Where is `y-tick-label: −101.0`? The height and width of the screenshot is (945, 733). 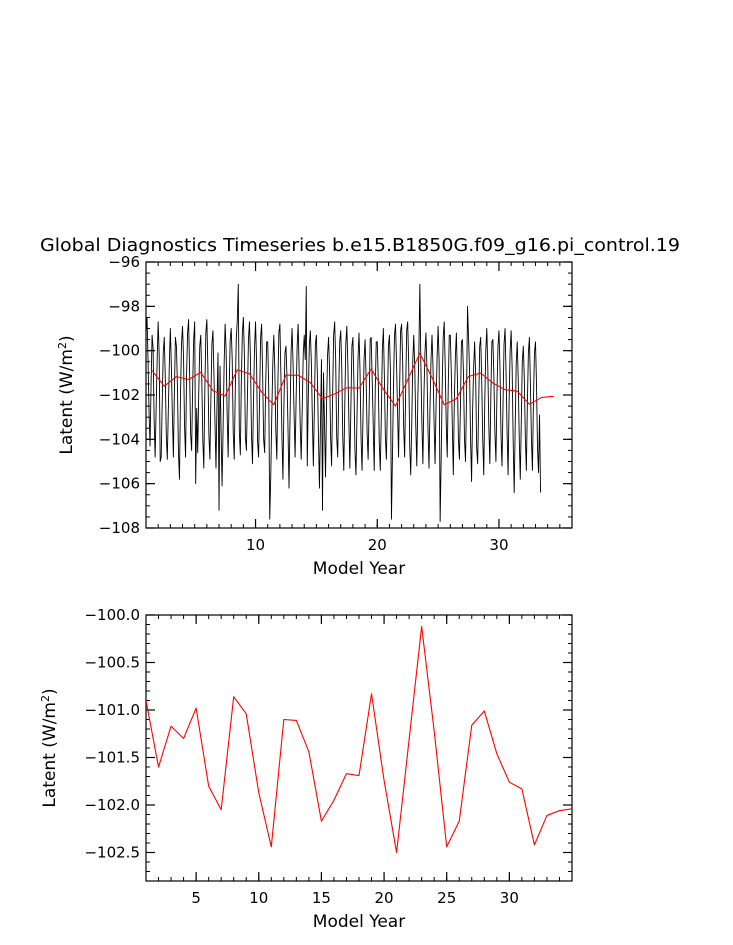
y-tick-label: −101.0 is located at coordinates (112, 710).